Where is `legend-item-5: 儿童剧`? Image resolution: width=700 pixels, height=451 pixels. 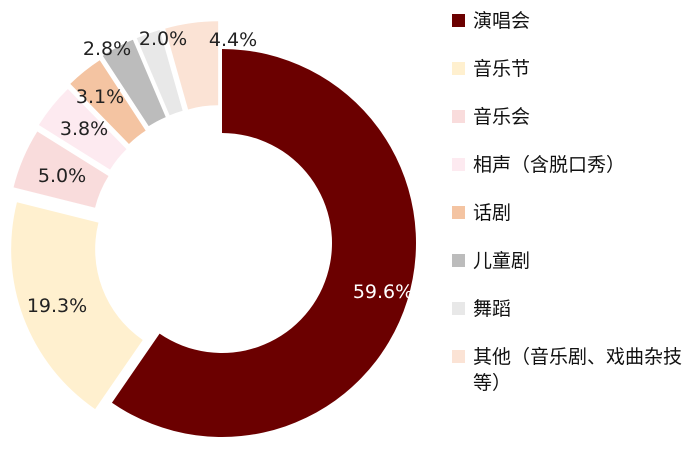
legend-item-5: 儿童剧 is located at coordinates (574, 261).